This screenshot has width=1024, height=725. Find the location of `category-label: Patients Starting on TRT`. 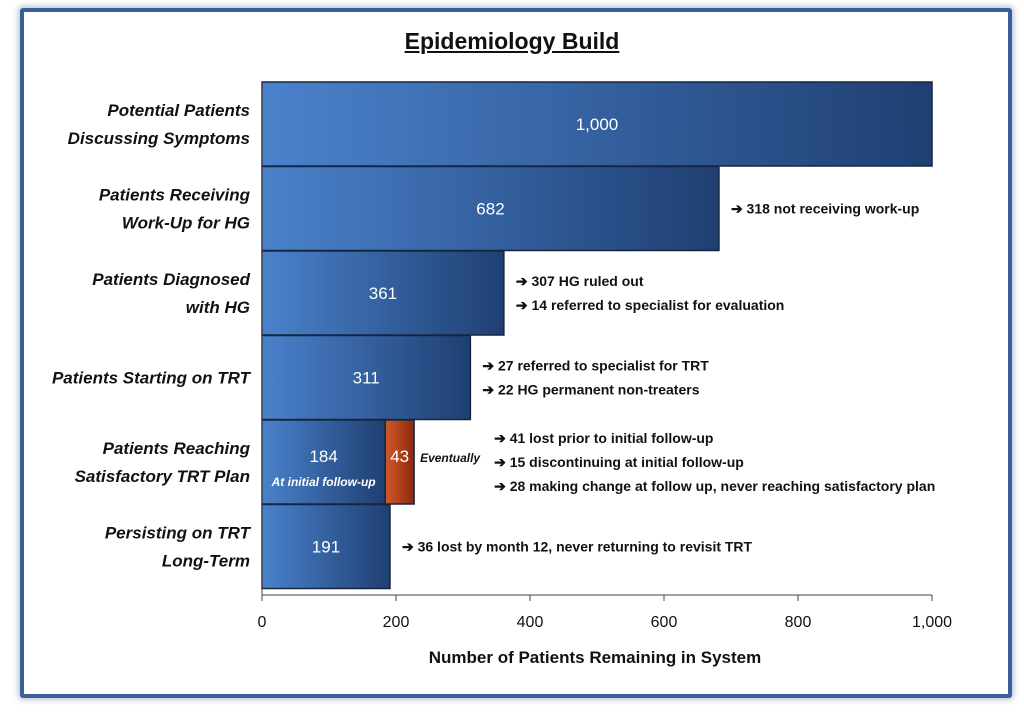

category-label: Patients Starting on TRT is located at coordinates (152, 378).